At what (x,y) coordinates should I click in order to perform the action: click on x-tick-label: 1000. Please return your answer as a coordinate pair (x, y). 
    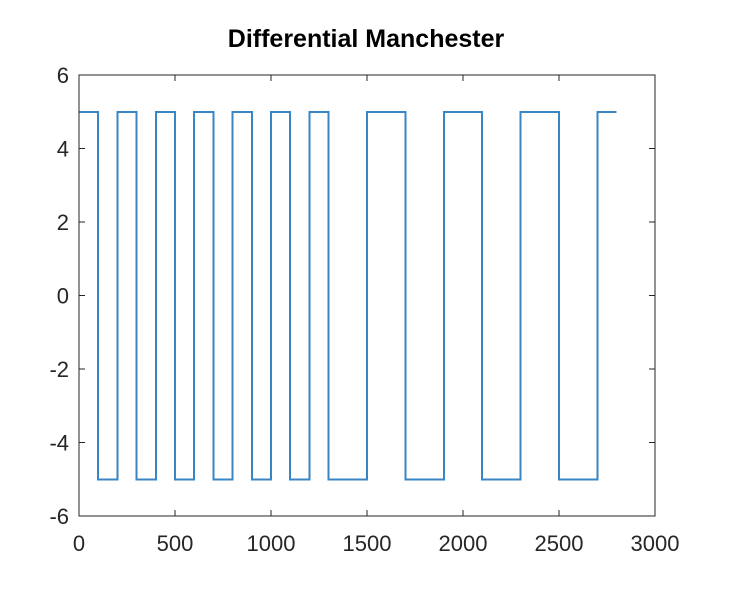
    Looking at the image, I should click on (271, 543).